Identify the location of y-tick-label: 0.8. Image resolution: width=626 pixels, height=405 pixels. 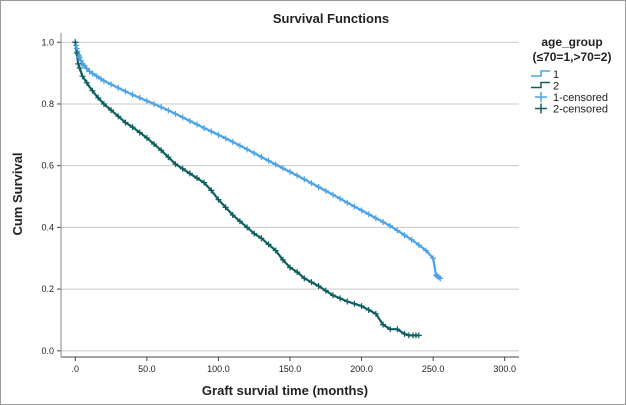
(47, 104).